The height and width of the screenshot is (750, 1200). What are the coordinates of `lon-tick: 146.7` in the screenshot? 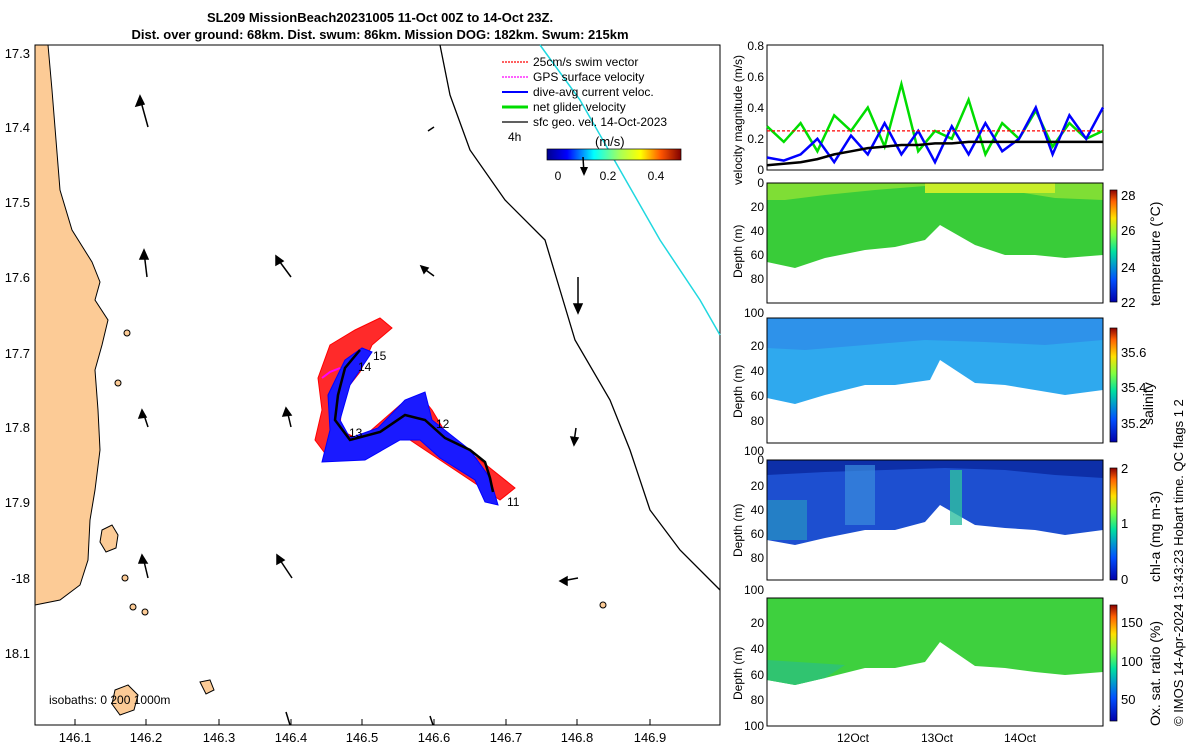 It's located at (506, 737).